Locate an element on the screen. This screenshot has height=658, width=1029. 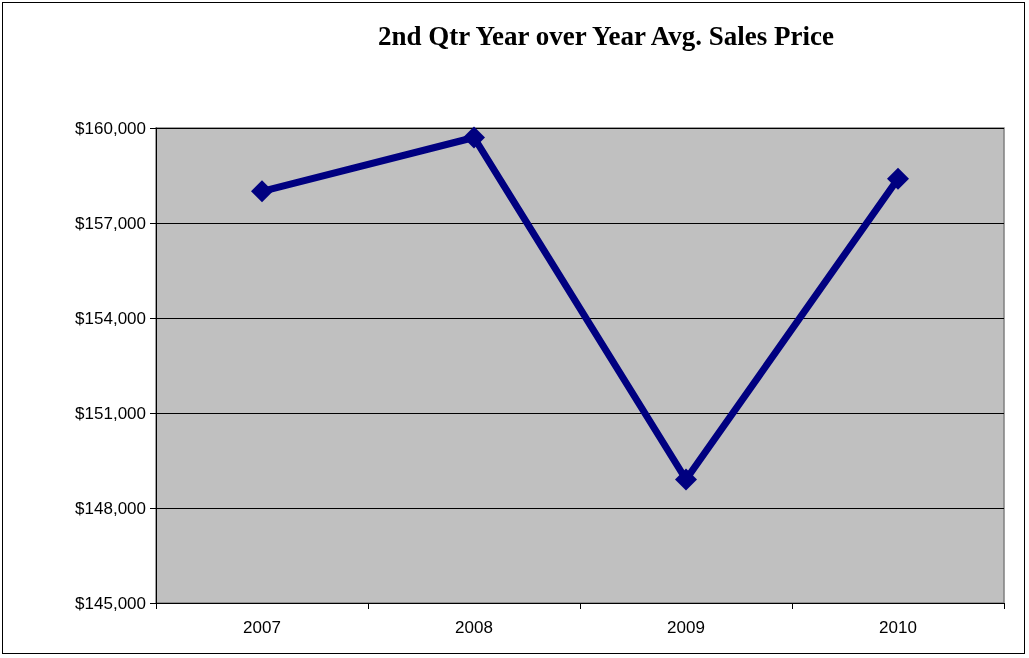
y-tick-label: $145,000 is located at coordinates (110, 603).